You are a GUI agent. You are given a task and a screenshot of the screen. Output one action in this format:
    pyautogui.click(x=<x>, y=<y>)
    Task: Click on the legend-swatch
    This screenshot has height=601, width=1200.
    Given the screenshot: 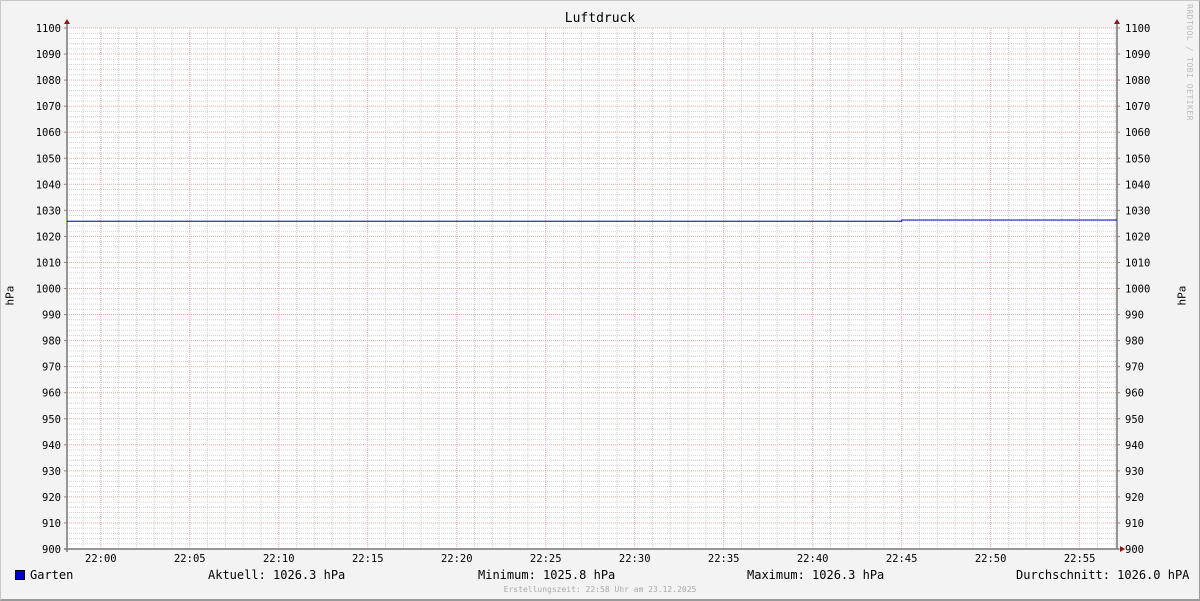 What is the action you would take?
    pyautogui.click(x=20, y=575)
    